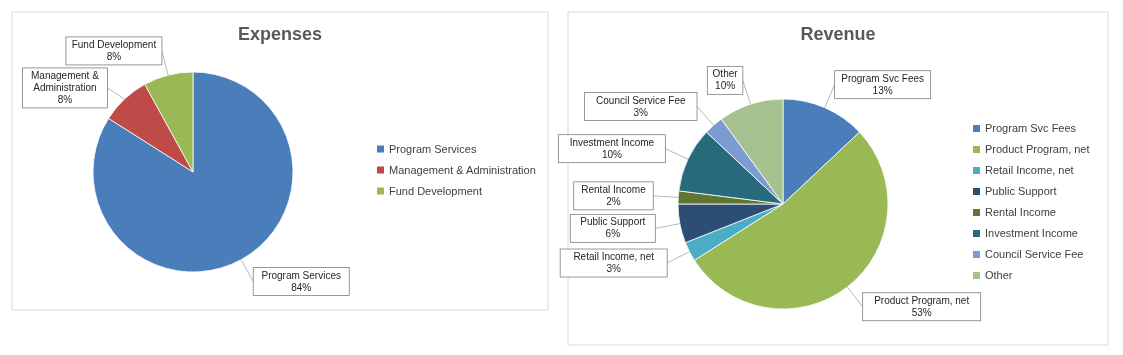 Image resolution: width=1123 pixels, height=355 pixels. Describe the element at coordinates (614, 189) in the screenshot. I see `slice-label: Rental Income` at that location.